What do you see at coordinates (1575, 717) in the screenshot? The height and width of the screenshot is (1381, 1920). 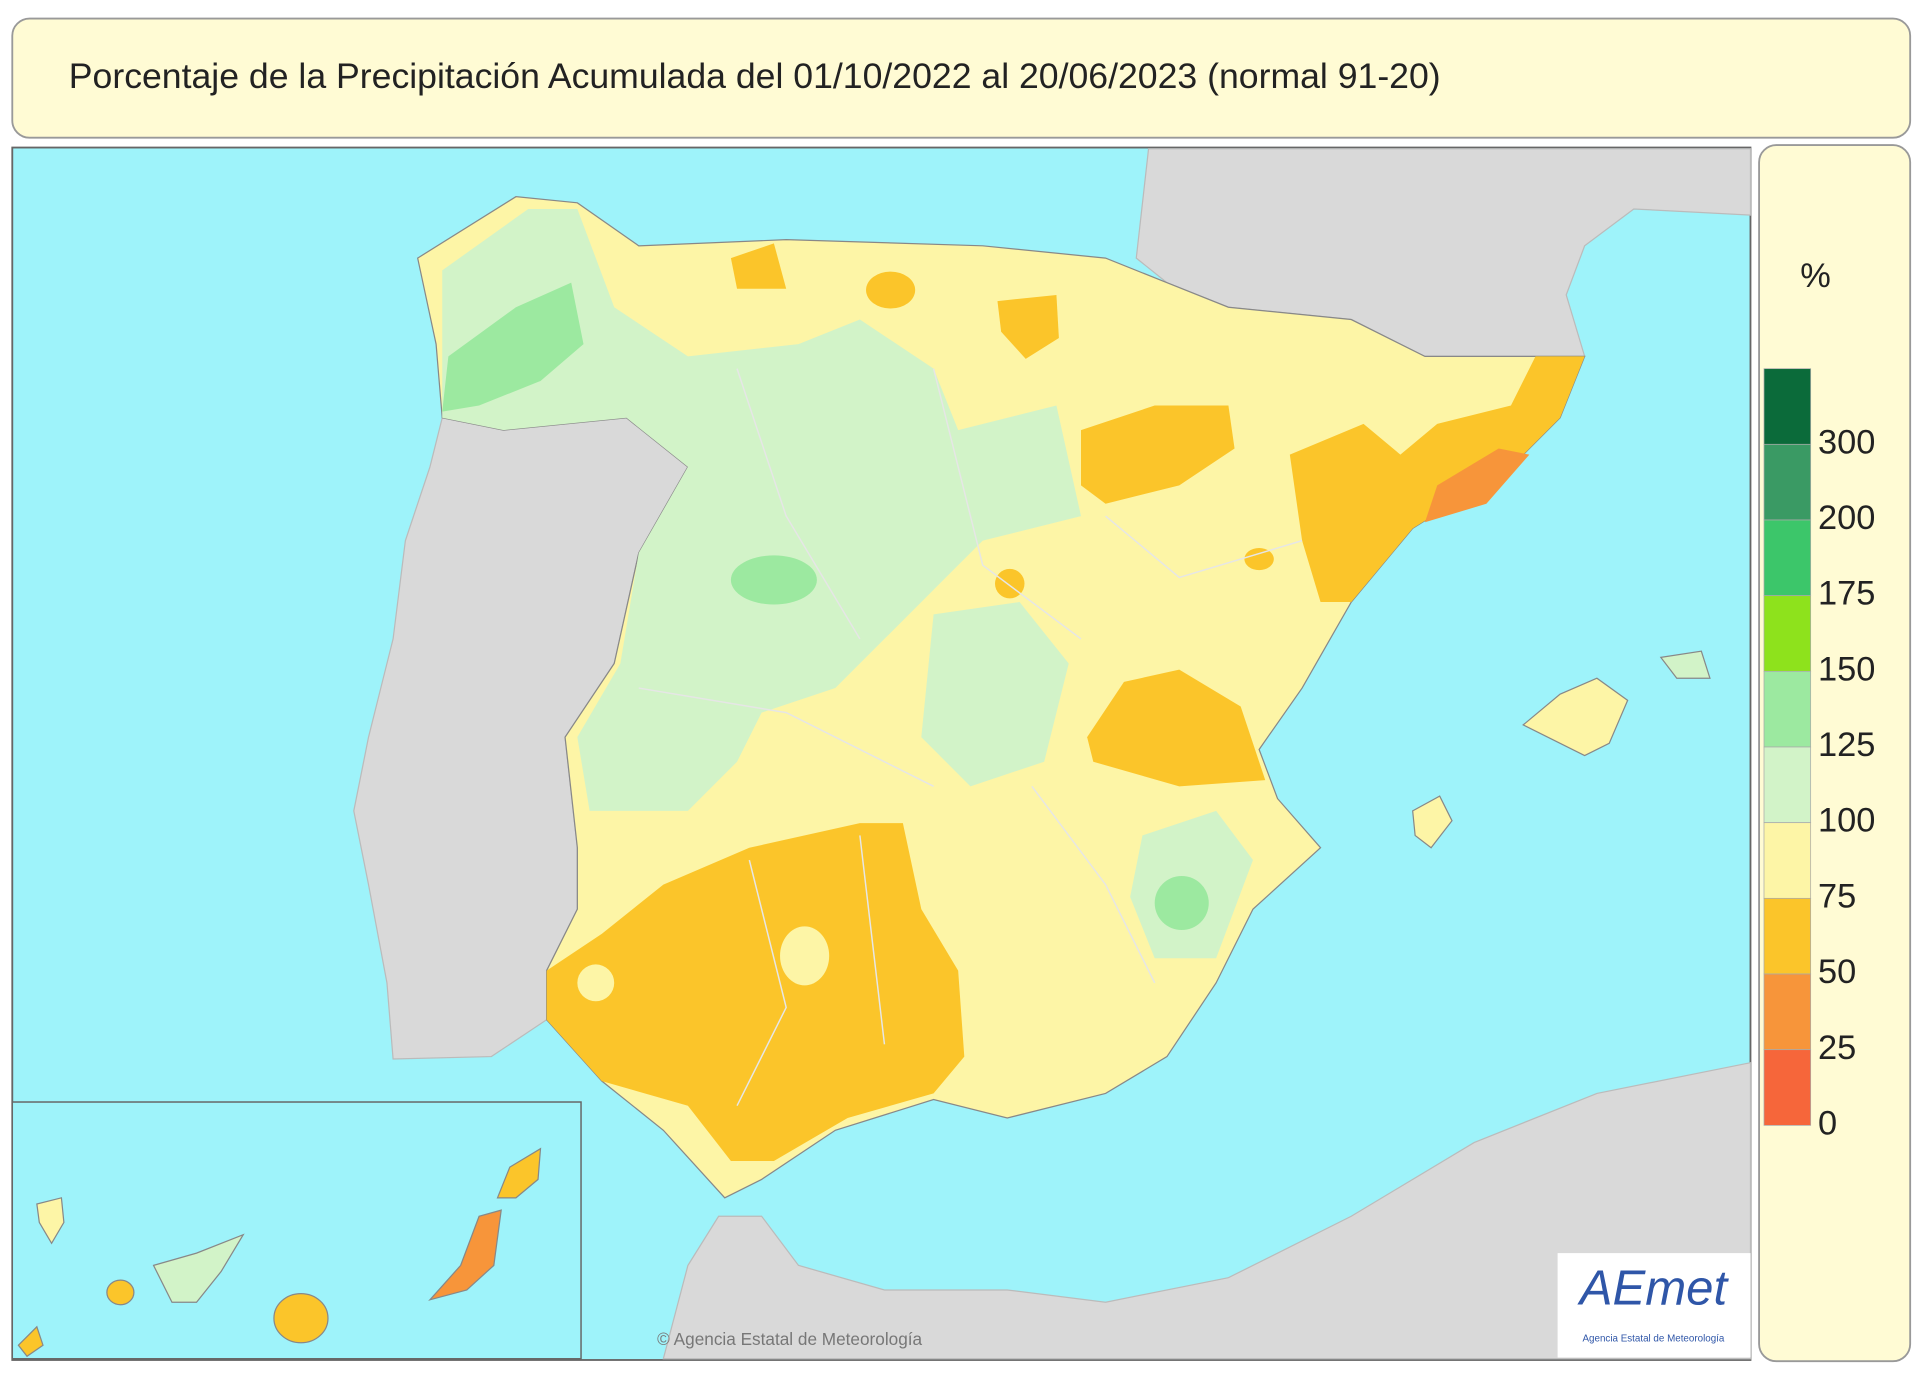 I see `mallorca` at bounding box center [1575, 717].